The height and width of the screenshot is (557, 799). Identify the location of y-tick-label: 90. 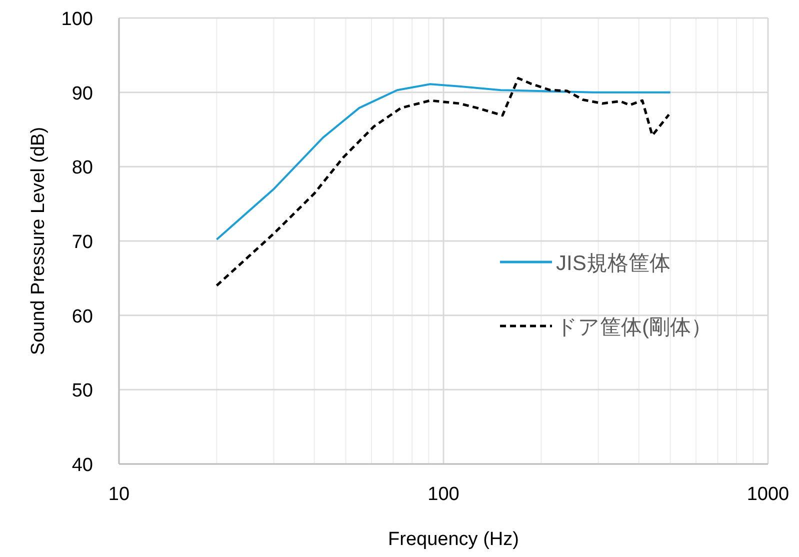
(82, 93).